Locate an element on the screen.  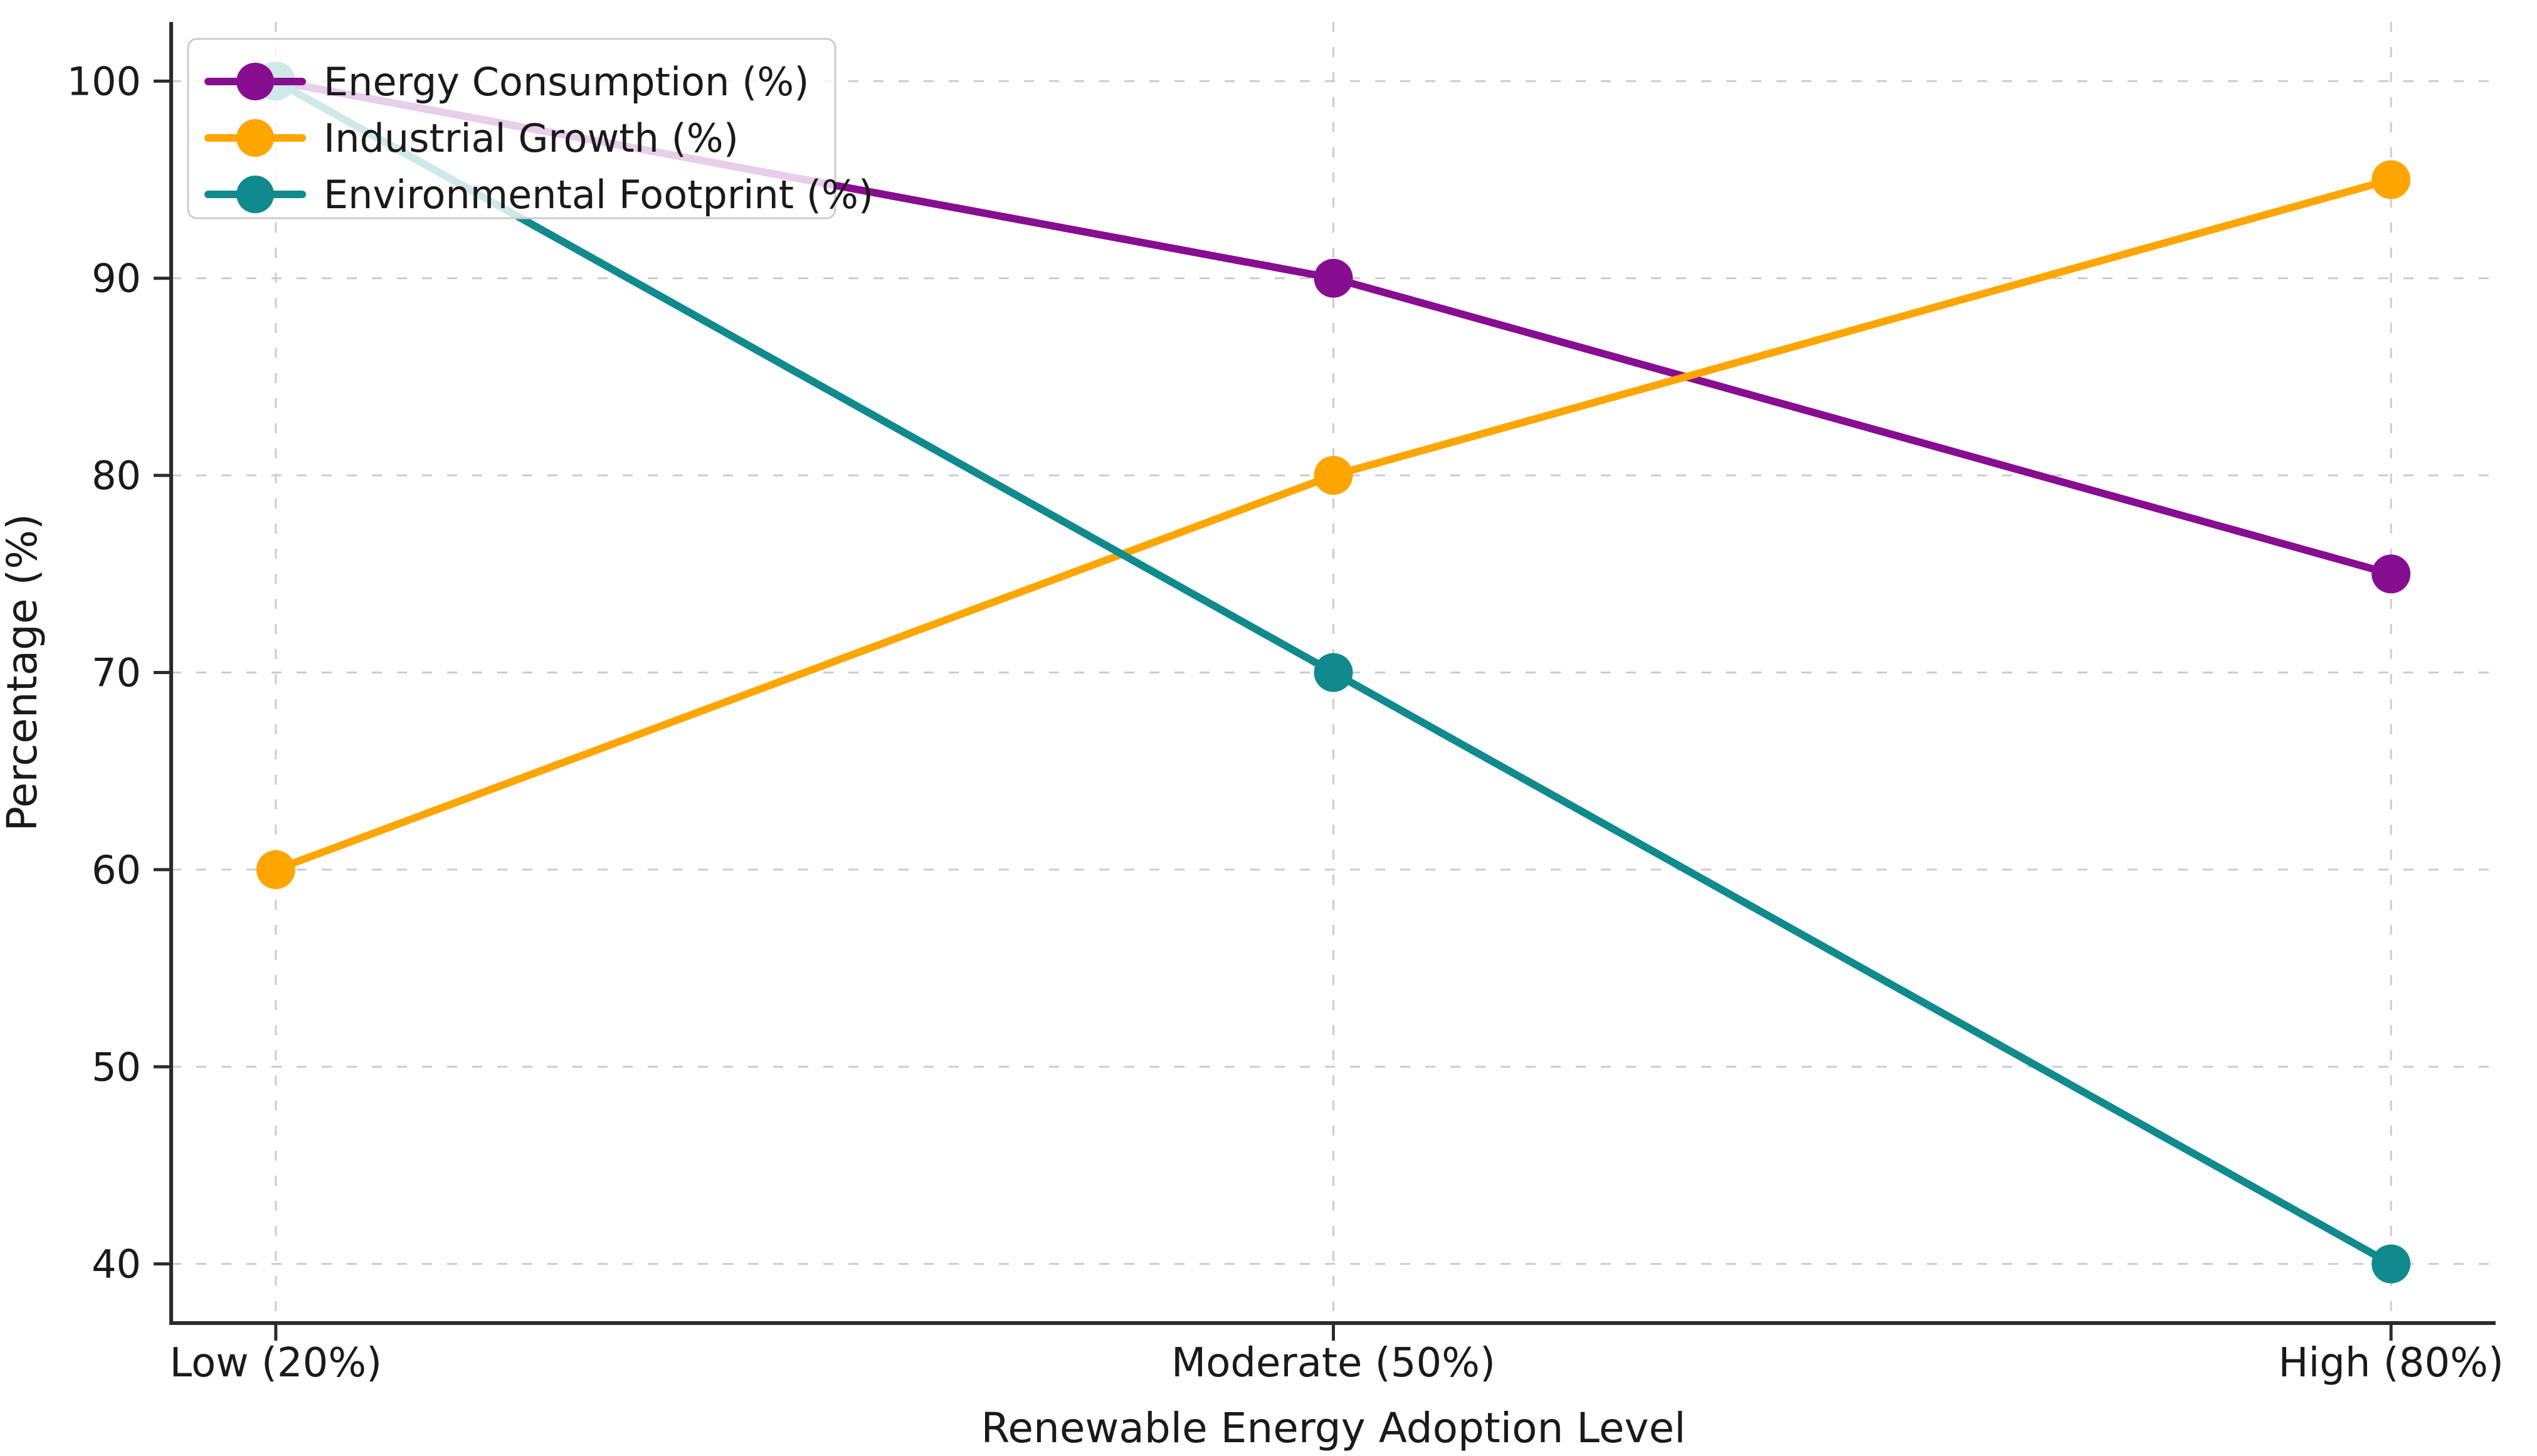
y-tick-label-60: 60 is located at coordinates (116, 870).